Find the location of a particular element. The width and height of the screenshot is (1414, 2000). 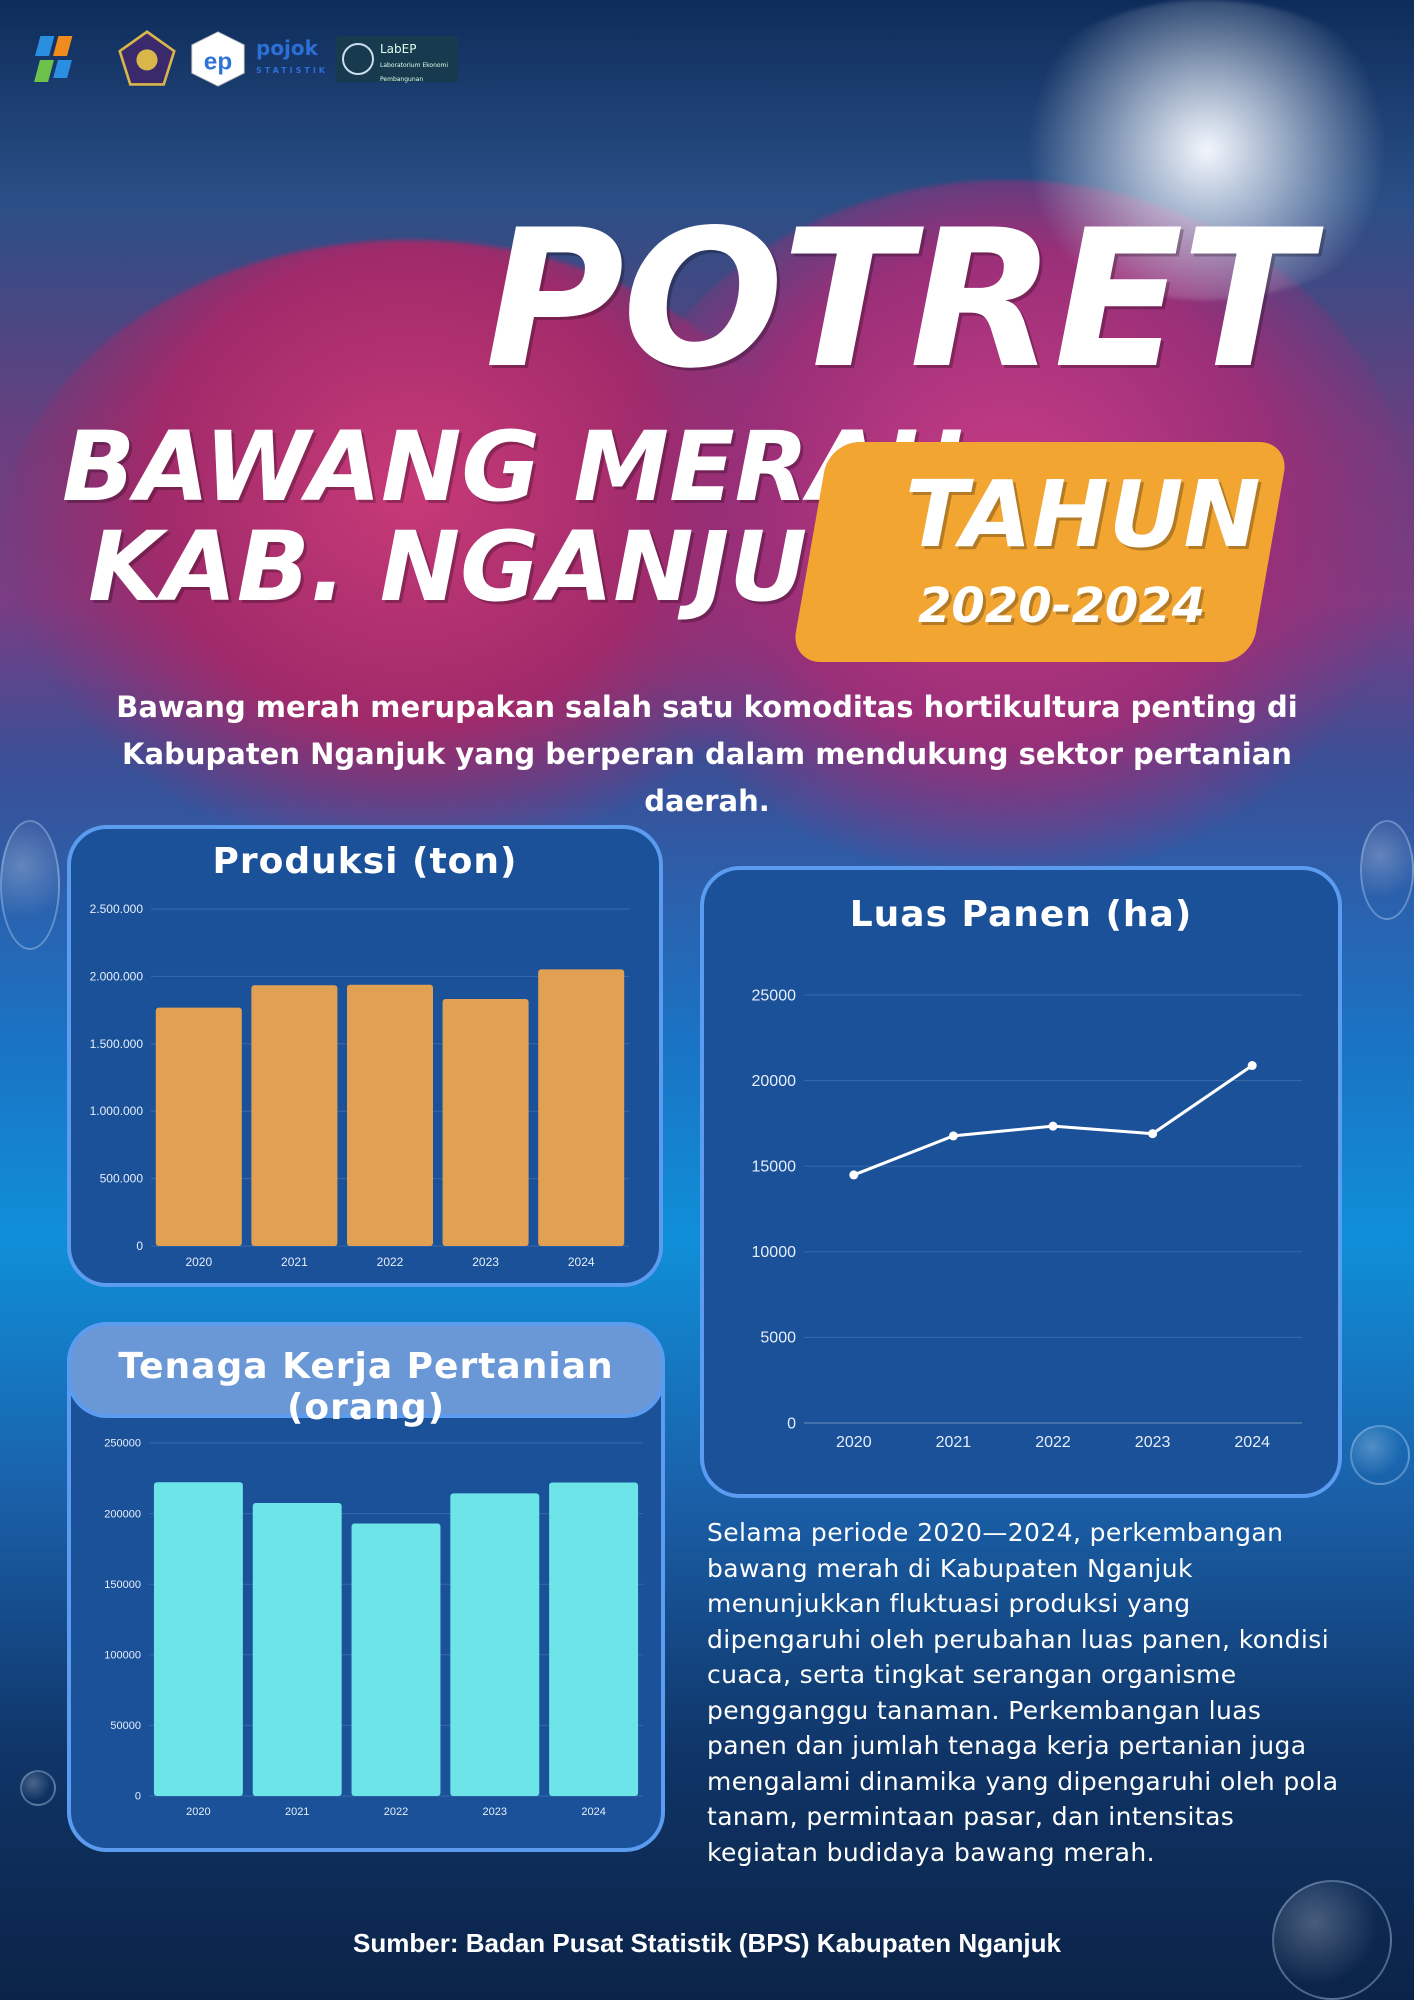

data-point-2020 is located at coordinates (854, 1175).